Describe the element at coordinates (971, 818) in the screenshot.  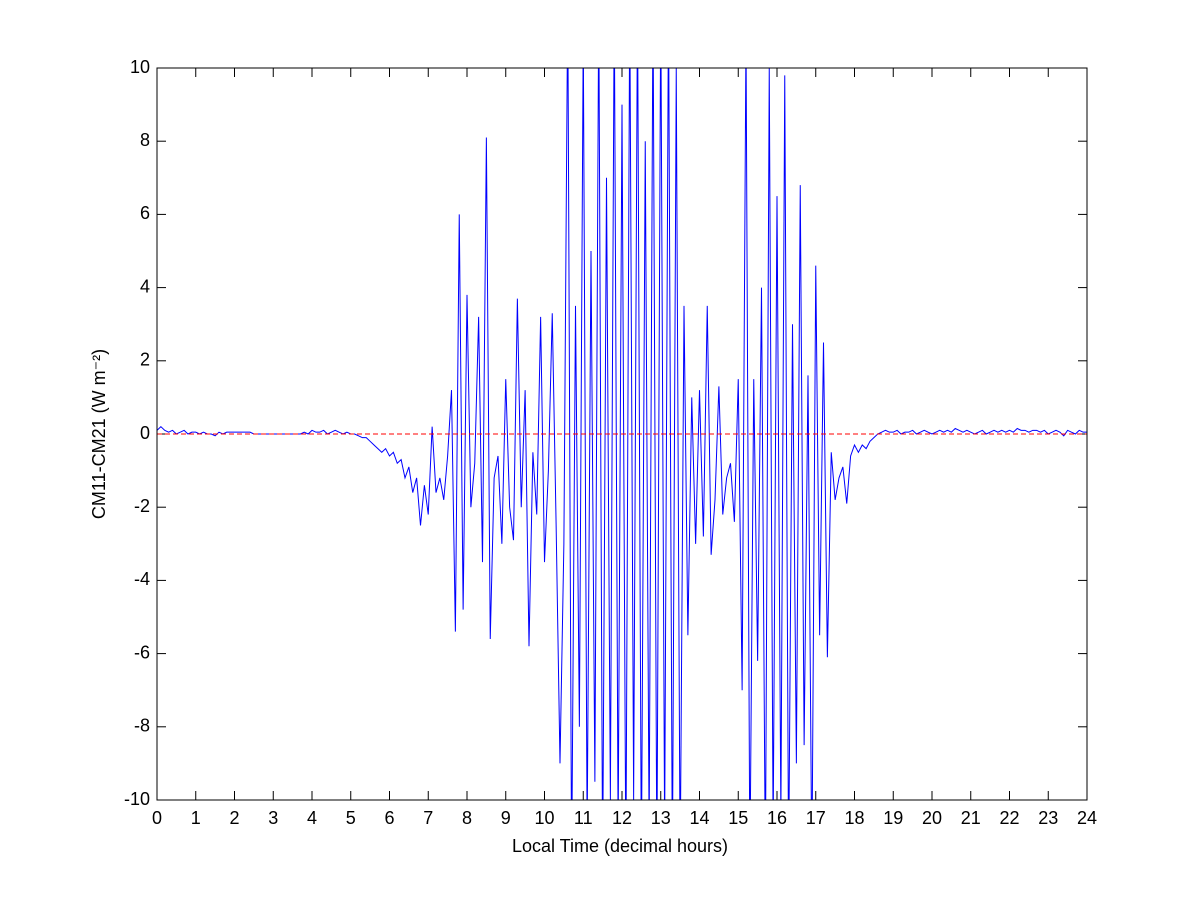
I see `x-tick-label: 21` at that location.